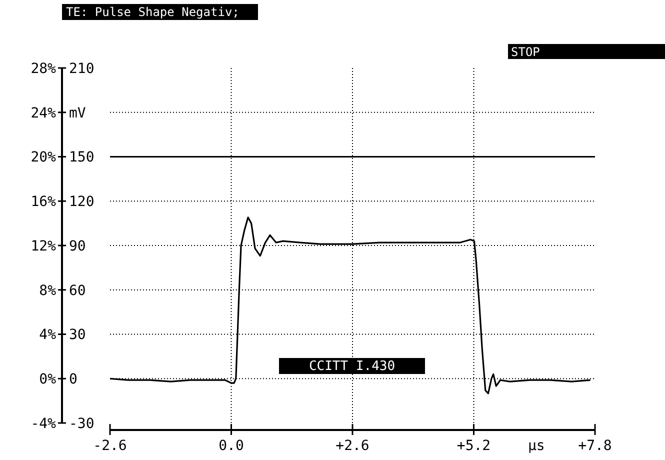  I want to click on y-tick-label: -30, so click(81, 424).